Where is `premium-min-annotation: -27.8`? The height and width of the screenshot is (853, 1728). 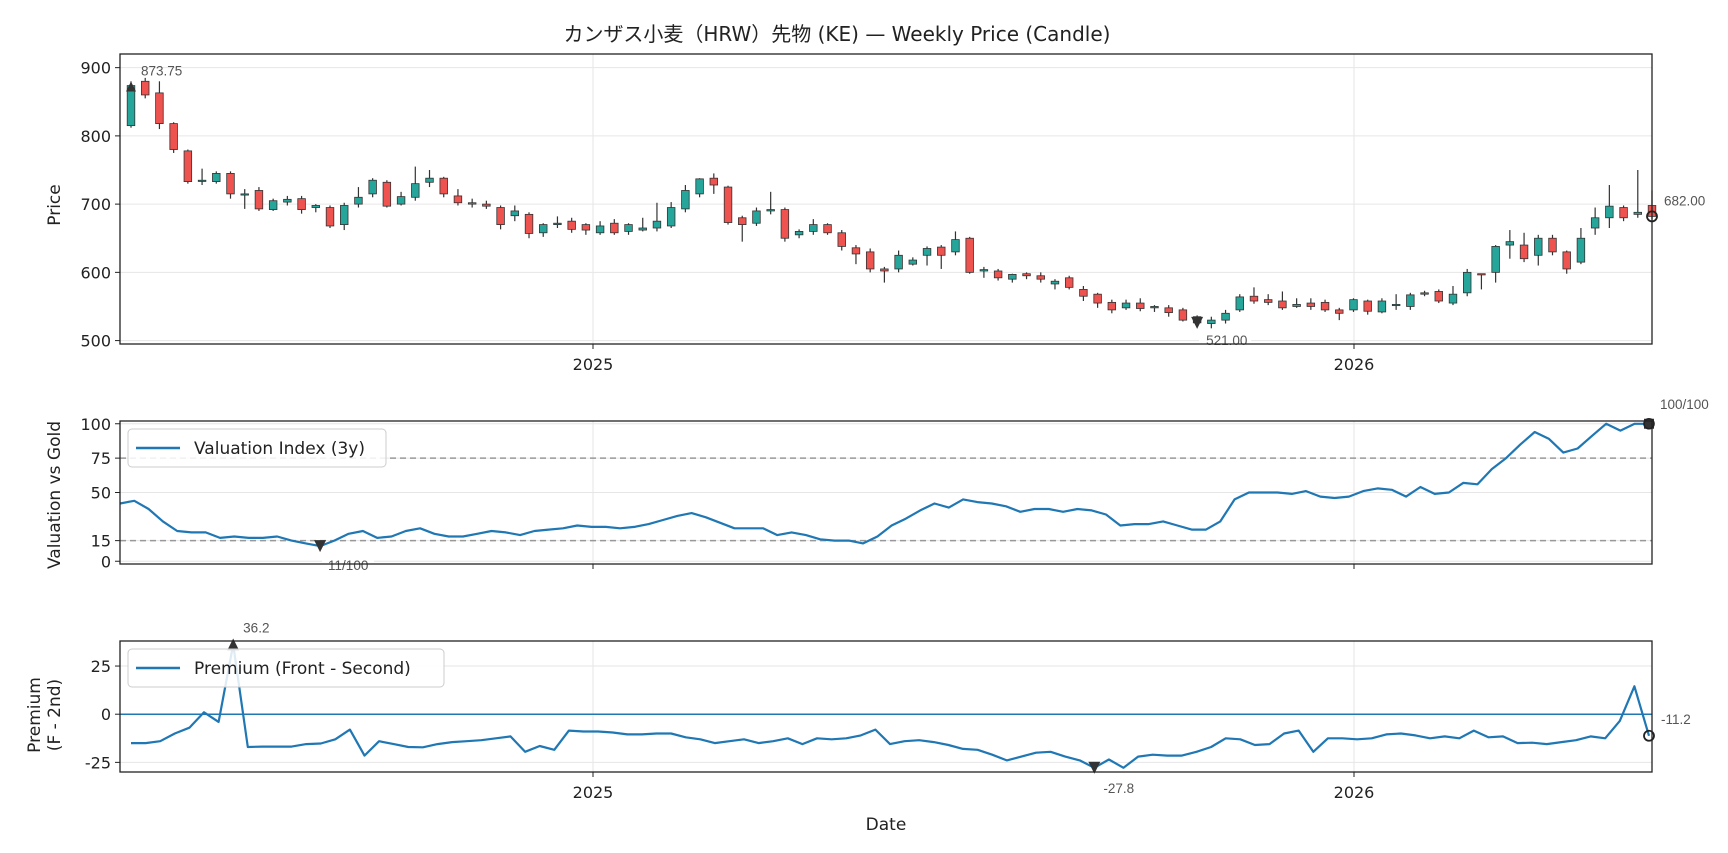 premium-min-annotation: -27.8 is located at coordinates (1118, 788).